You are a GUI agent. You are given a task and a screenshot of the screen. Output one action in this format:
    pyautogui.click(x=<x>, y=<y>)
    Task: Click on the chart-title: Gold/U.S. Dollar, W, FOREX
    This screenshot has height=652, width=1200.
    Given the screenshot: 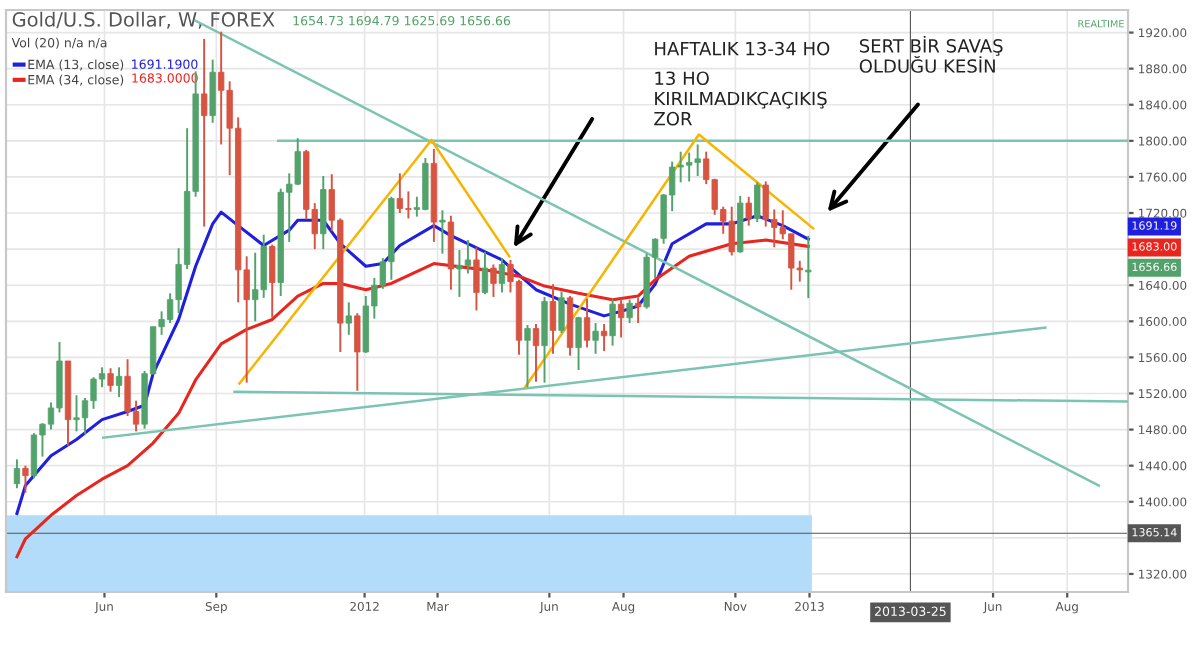 What is the action you would take?
    pyautogui.click(x=143, y=20)
    